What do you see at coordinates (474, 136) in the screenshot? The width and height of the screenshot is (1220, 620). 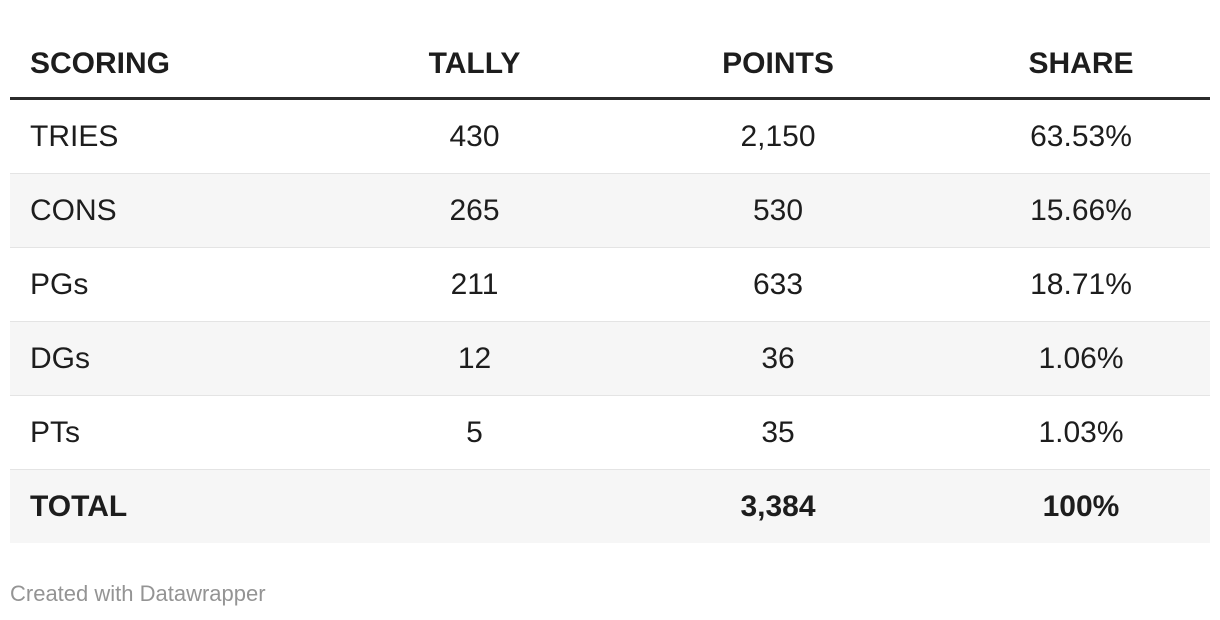 I see `cell-tally: 430` at bounding box center [474, 136].